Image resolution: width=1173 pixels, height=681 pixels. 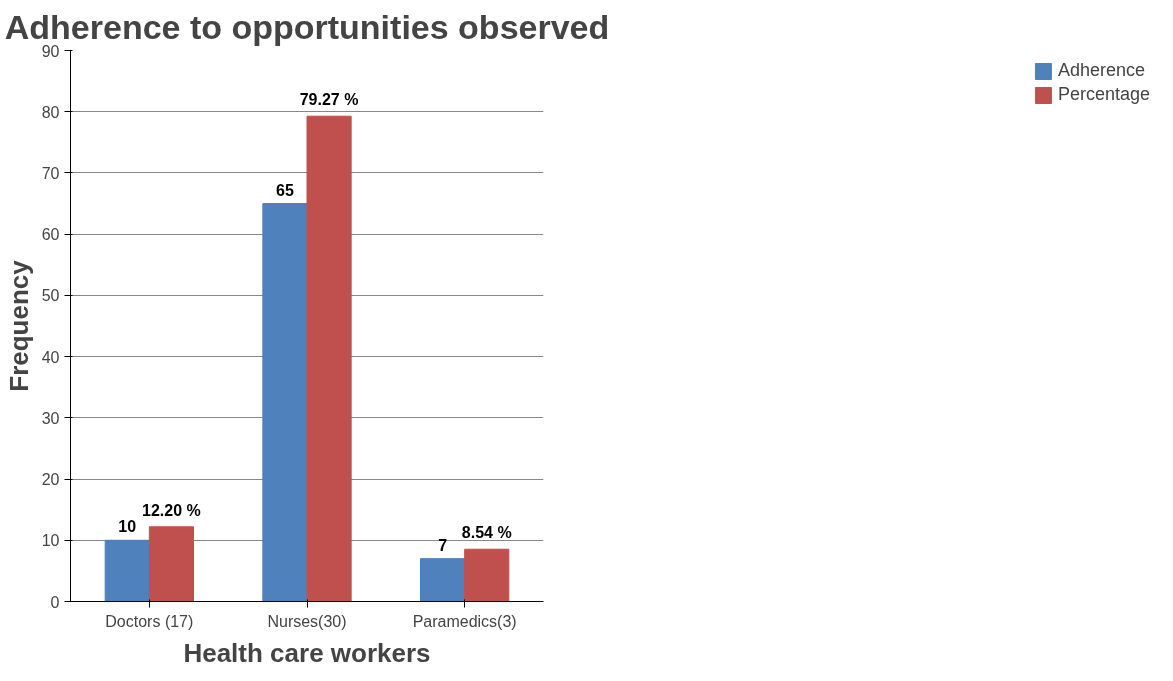 What do you see at coordinates (149, 621) in the screenshot?
I see `x-tick-label: Doctors (17)` at bounding box center [149, 621].